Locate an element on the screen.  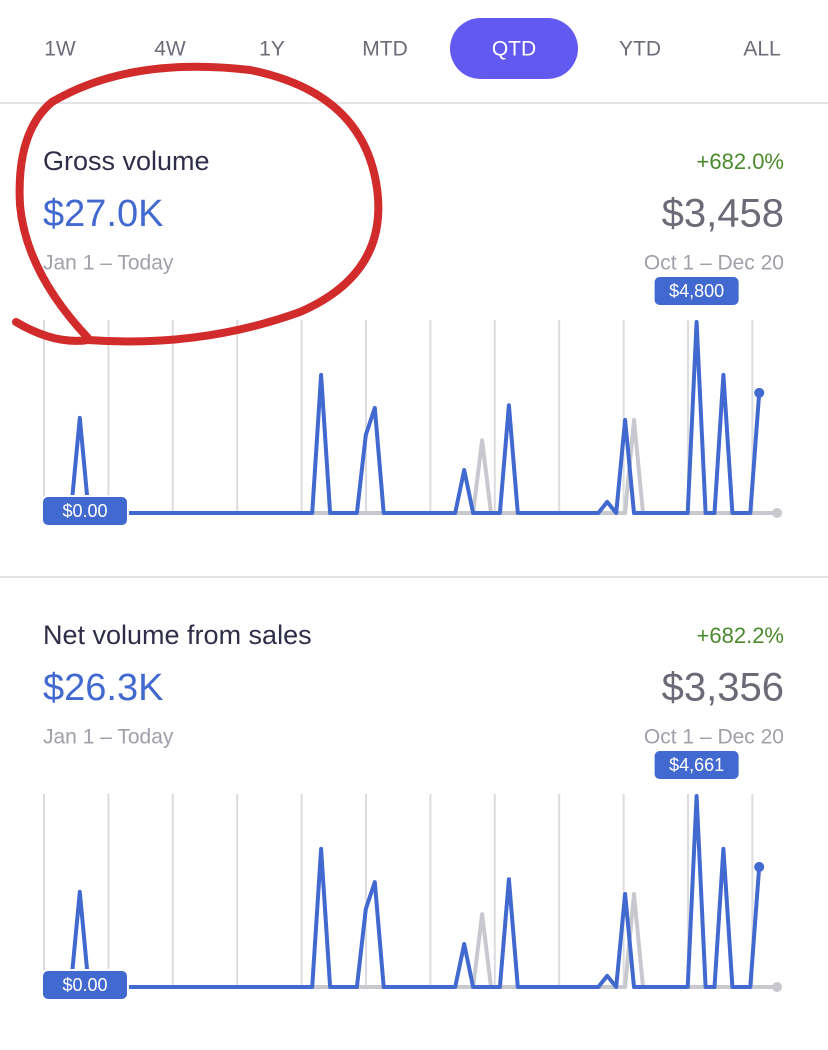
card-title: Gross volume is located at coordinates (126, 161).